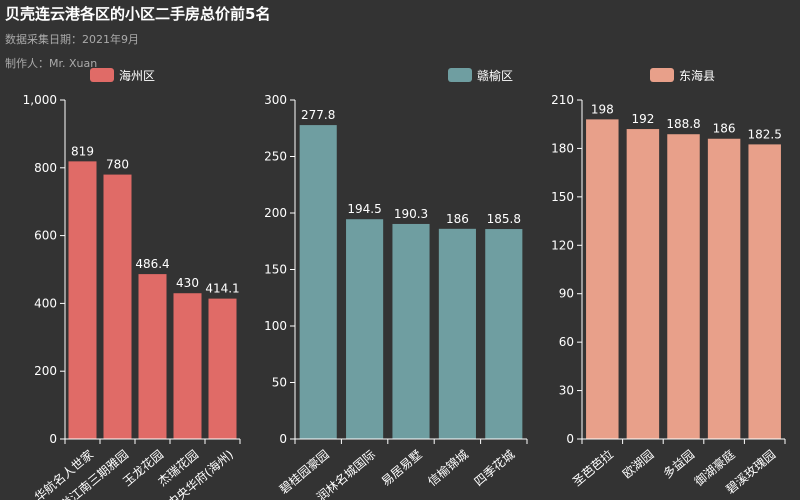 The height and width of the screenshot is (500, 800). Describe the element at coordinates (222, 289) in the screenshot. I see `data-label-0-4: 414.1` at that location.